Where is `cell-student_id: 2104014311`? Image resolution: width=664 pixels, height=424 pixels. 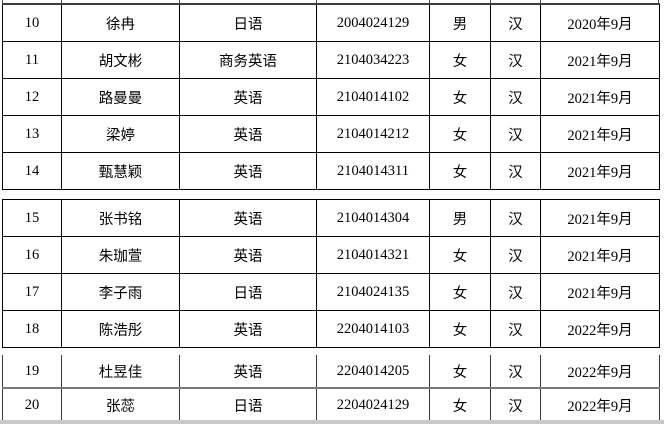 cell-student_id: 2104014311 is located at coordinates (373, 171).